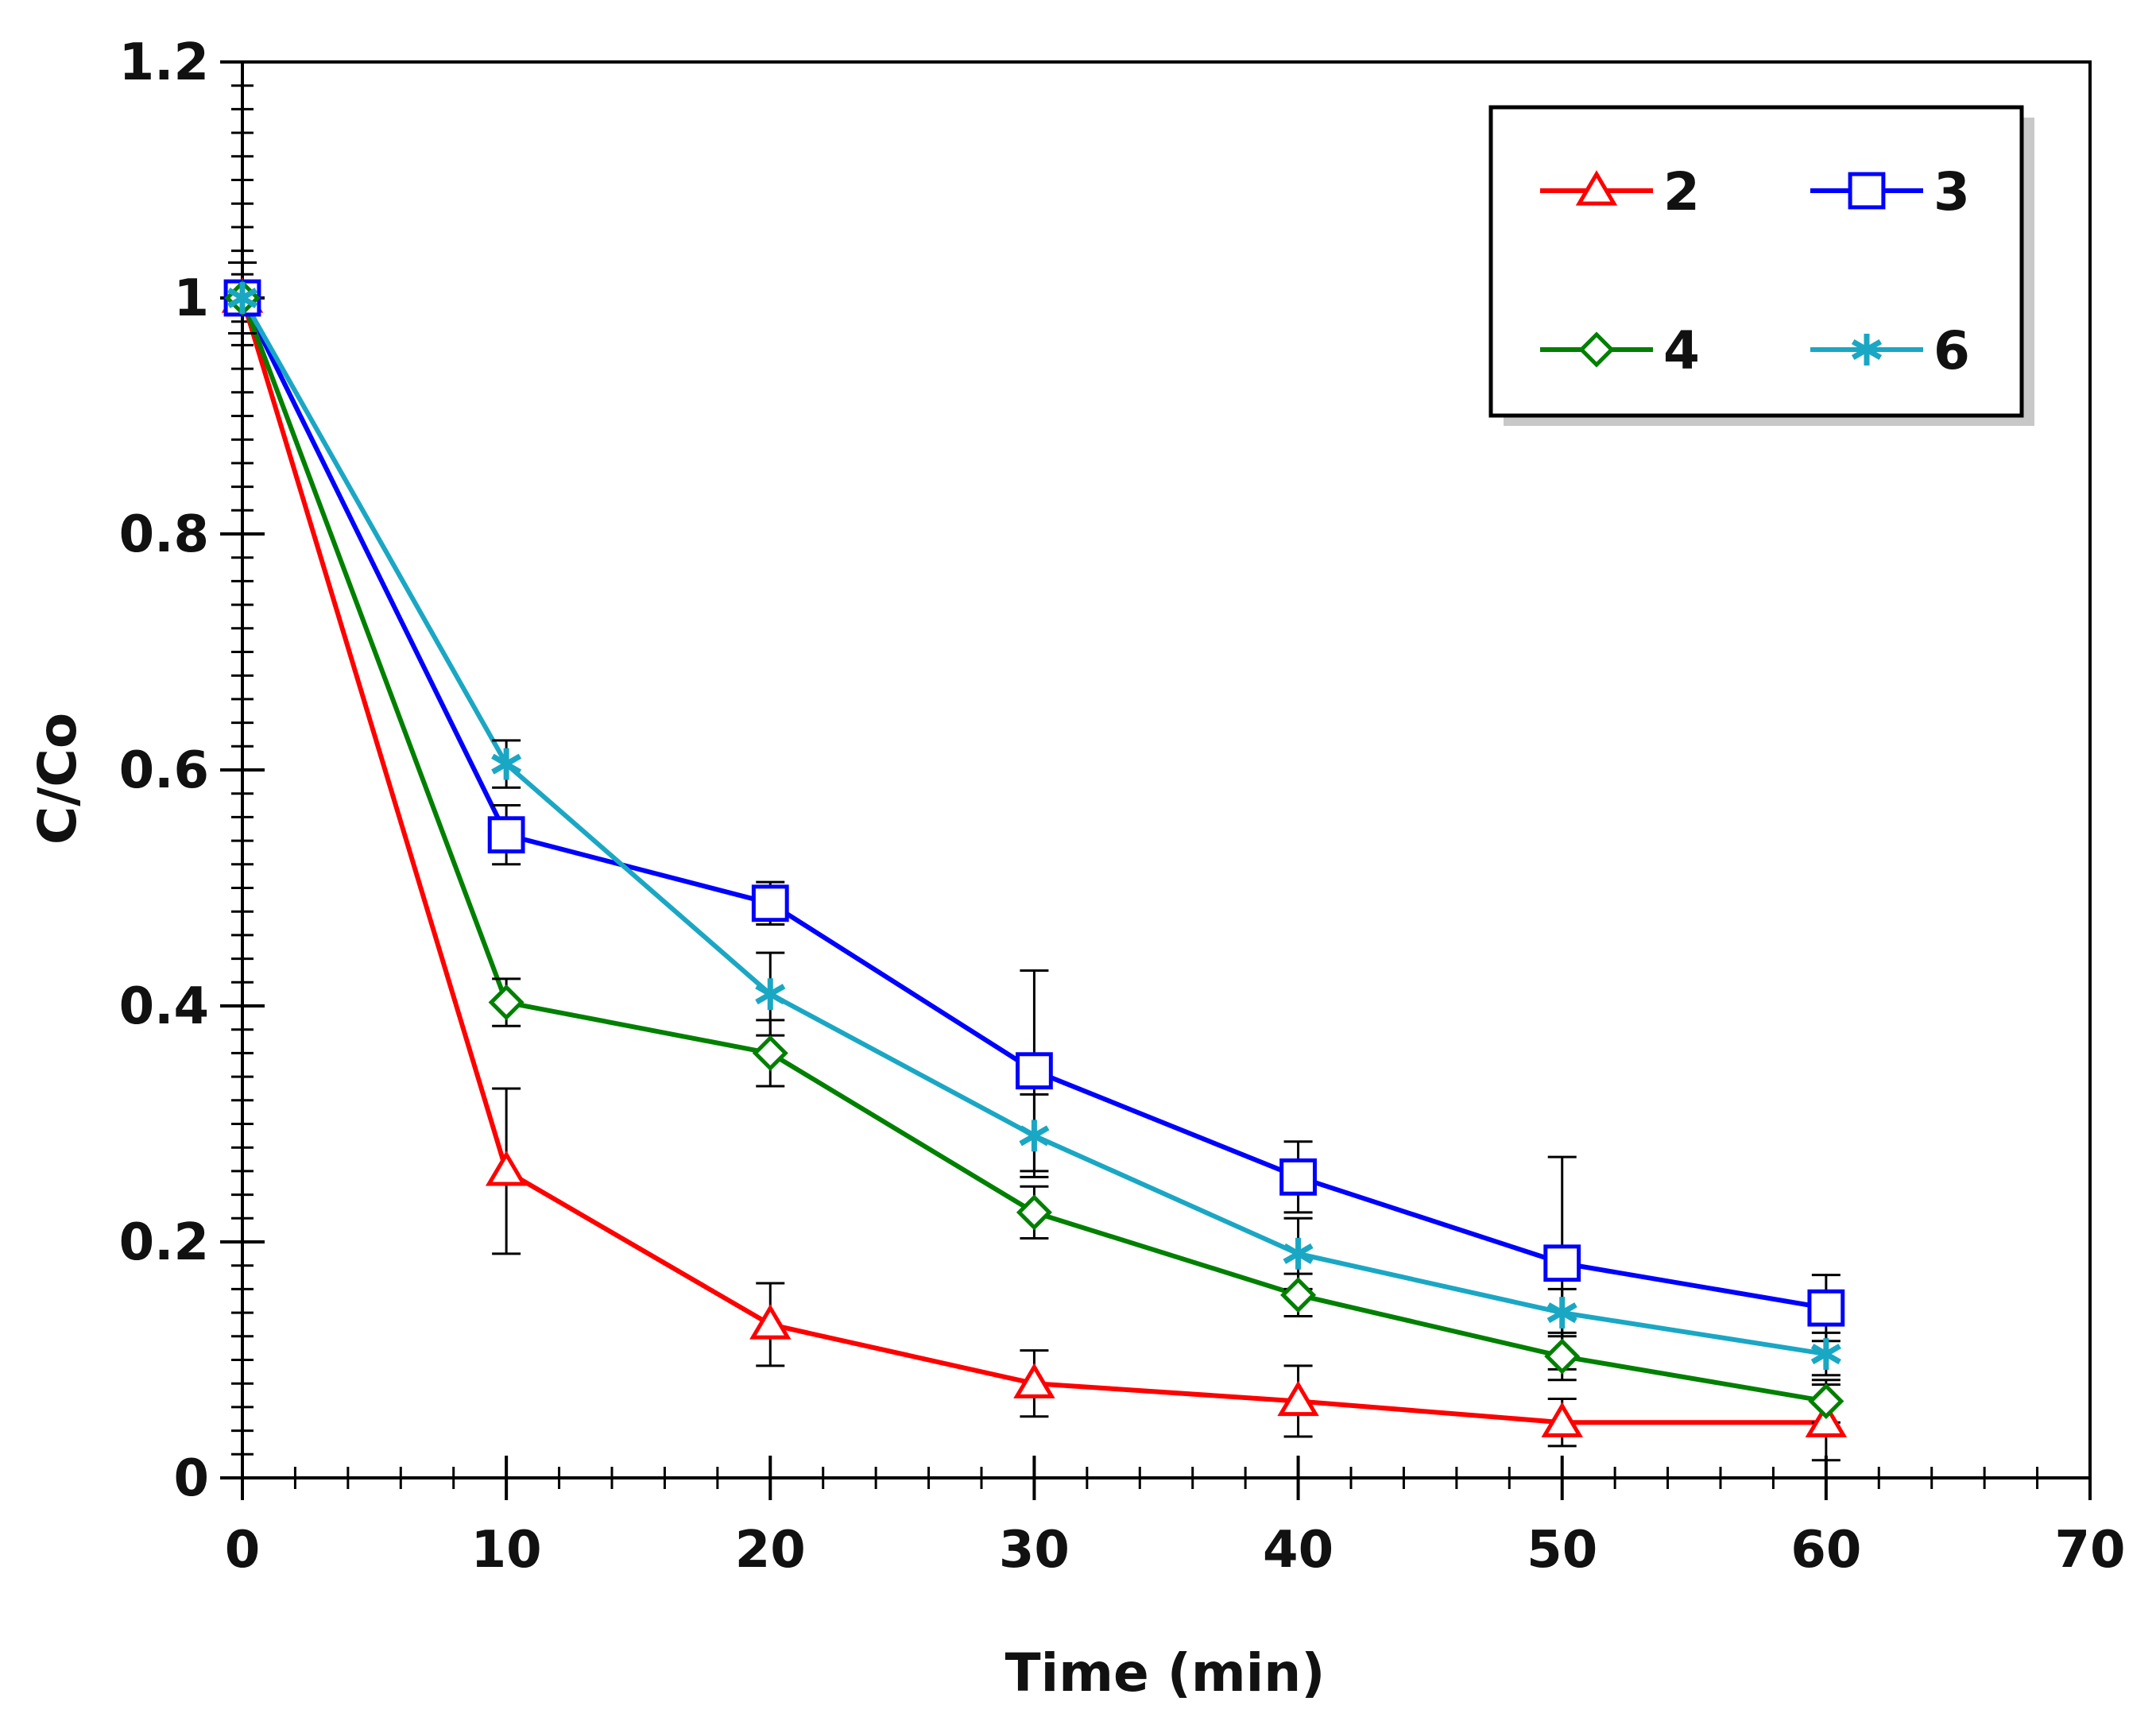  Describe the element at coordinates (506, 1550) in the screenshot. I see `x-tick-label: 10` at that location.